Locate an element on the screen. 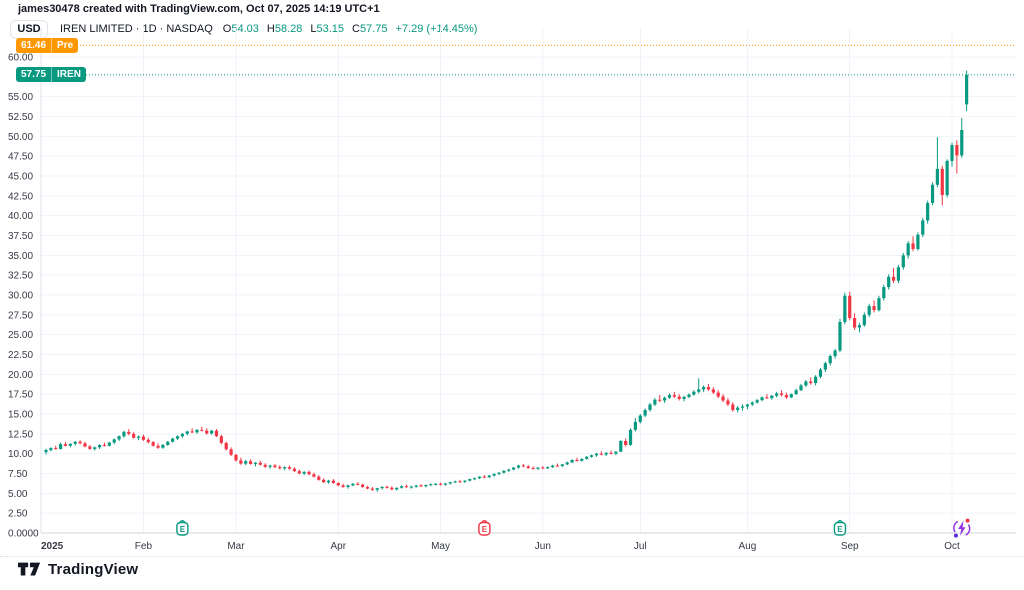 The width and height of the screenshot is (1024, 590). symbol-tag: IREN is located at coordinates (69, 74).